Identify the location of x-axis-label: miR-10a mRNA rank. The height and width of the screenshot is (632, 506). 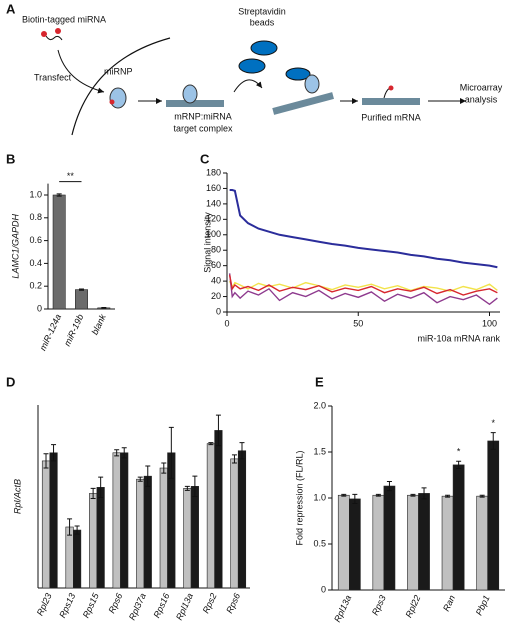
(458, 338).